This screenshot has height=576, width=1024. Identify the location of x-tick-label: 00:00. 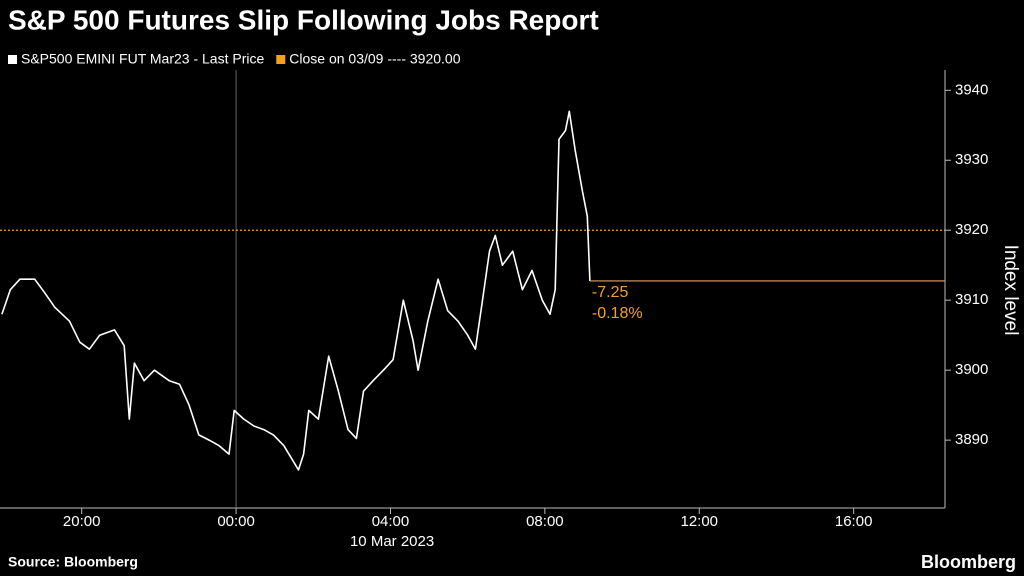
(236, 521).